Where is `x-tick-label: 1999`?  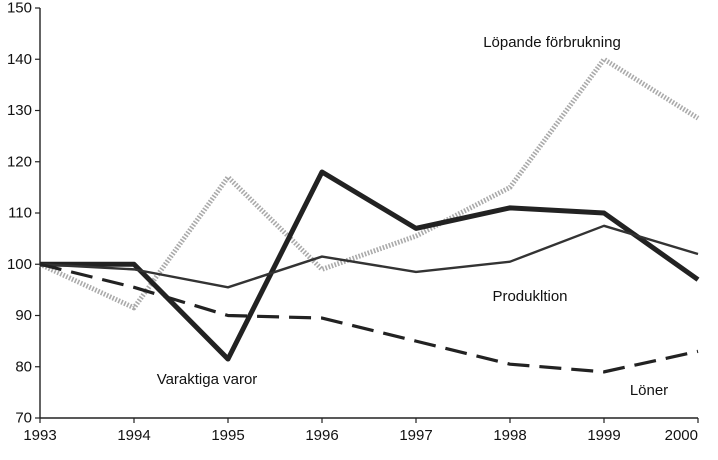 x-tick-label: 1999 is located at coordinates (603, 435).